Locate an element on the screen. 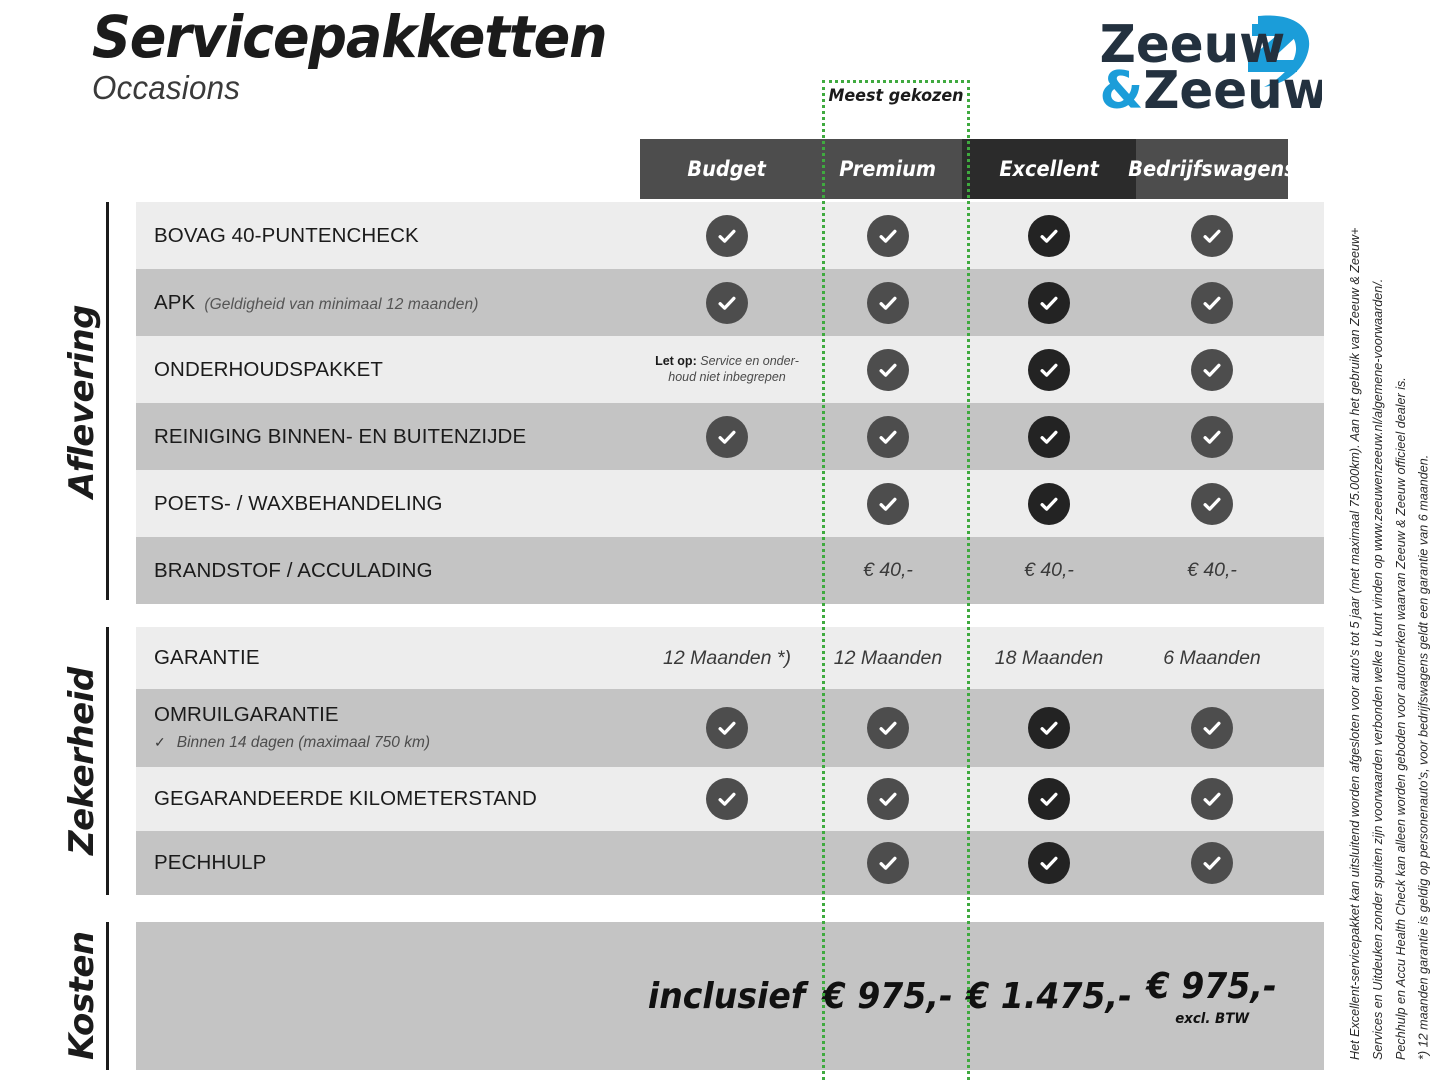 This screenshot has height=1080, width=1440. svg-text: Zeeuw is located at coordinates (1193, 45).